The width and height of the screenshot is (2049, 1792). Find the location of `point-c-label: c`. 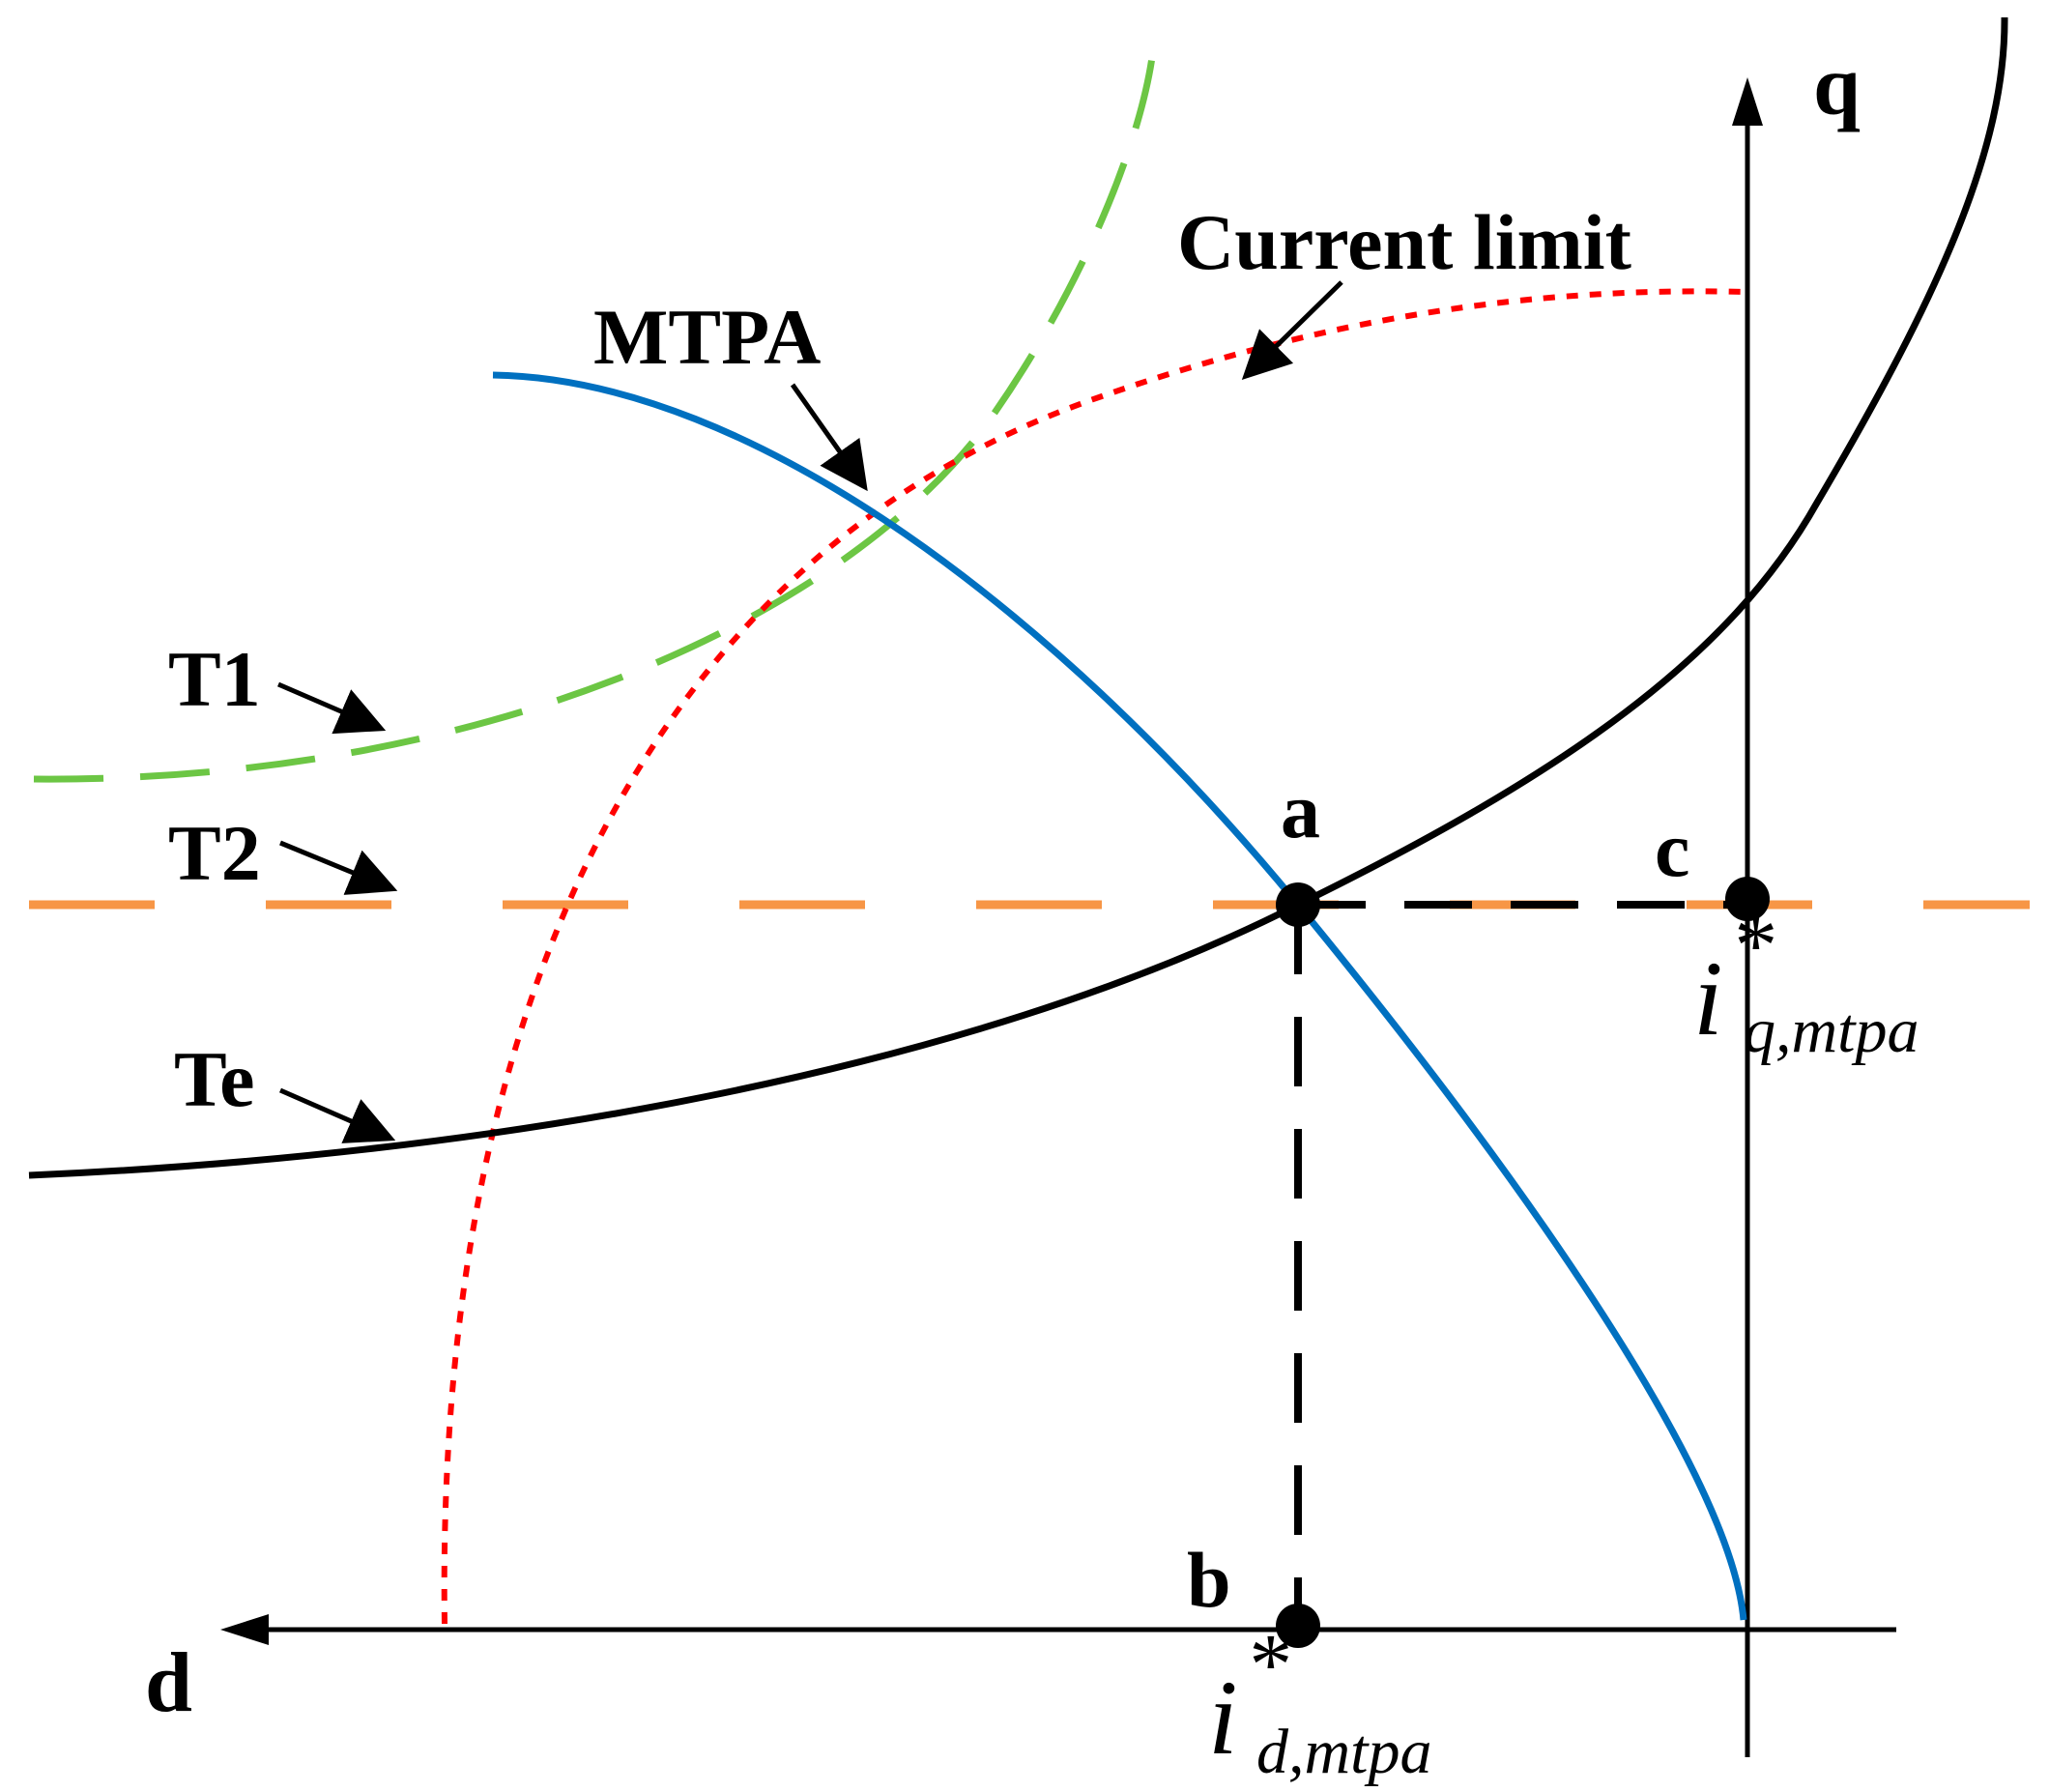

point-c-label: c is located at coordinates (1672, 849).